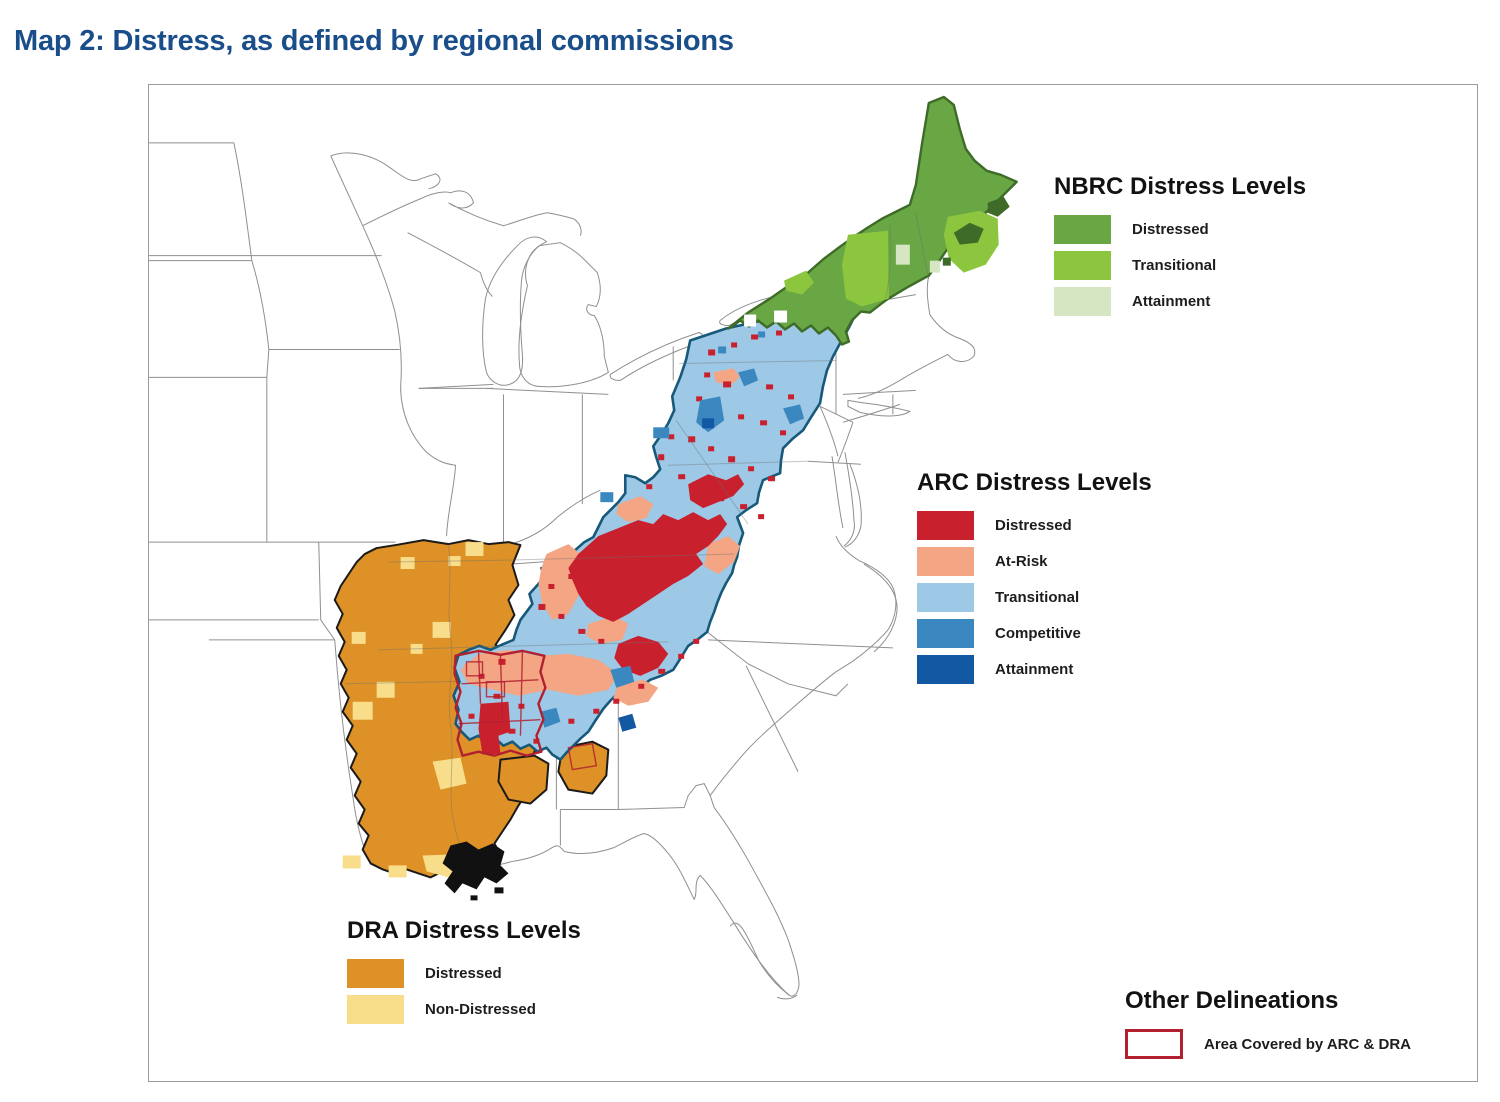  I want to click on arc-at-risk-patches, so click(600, 537).